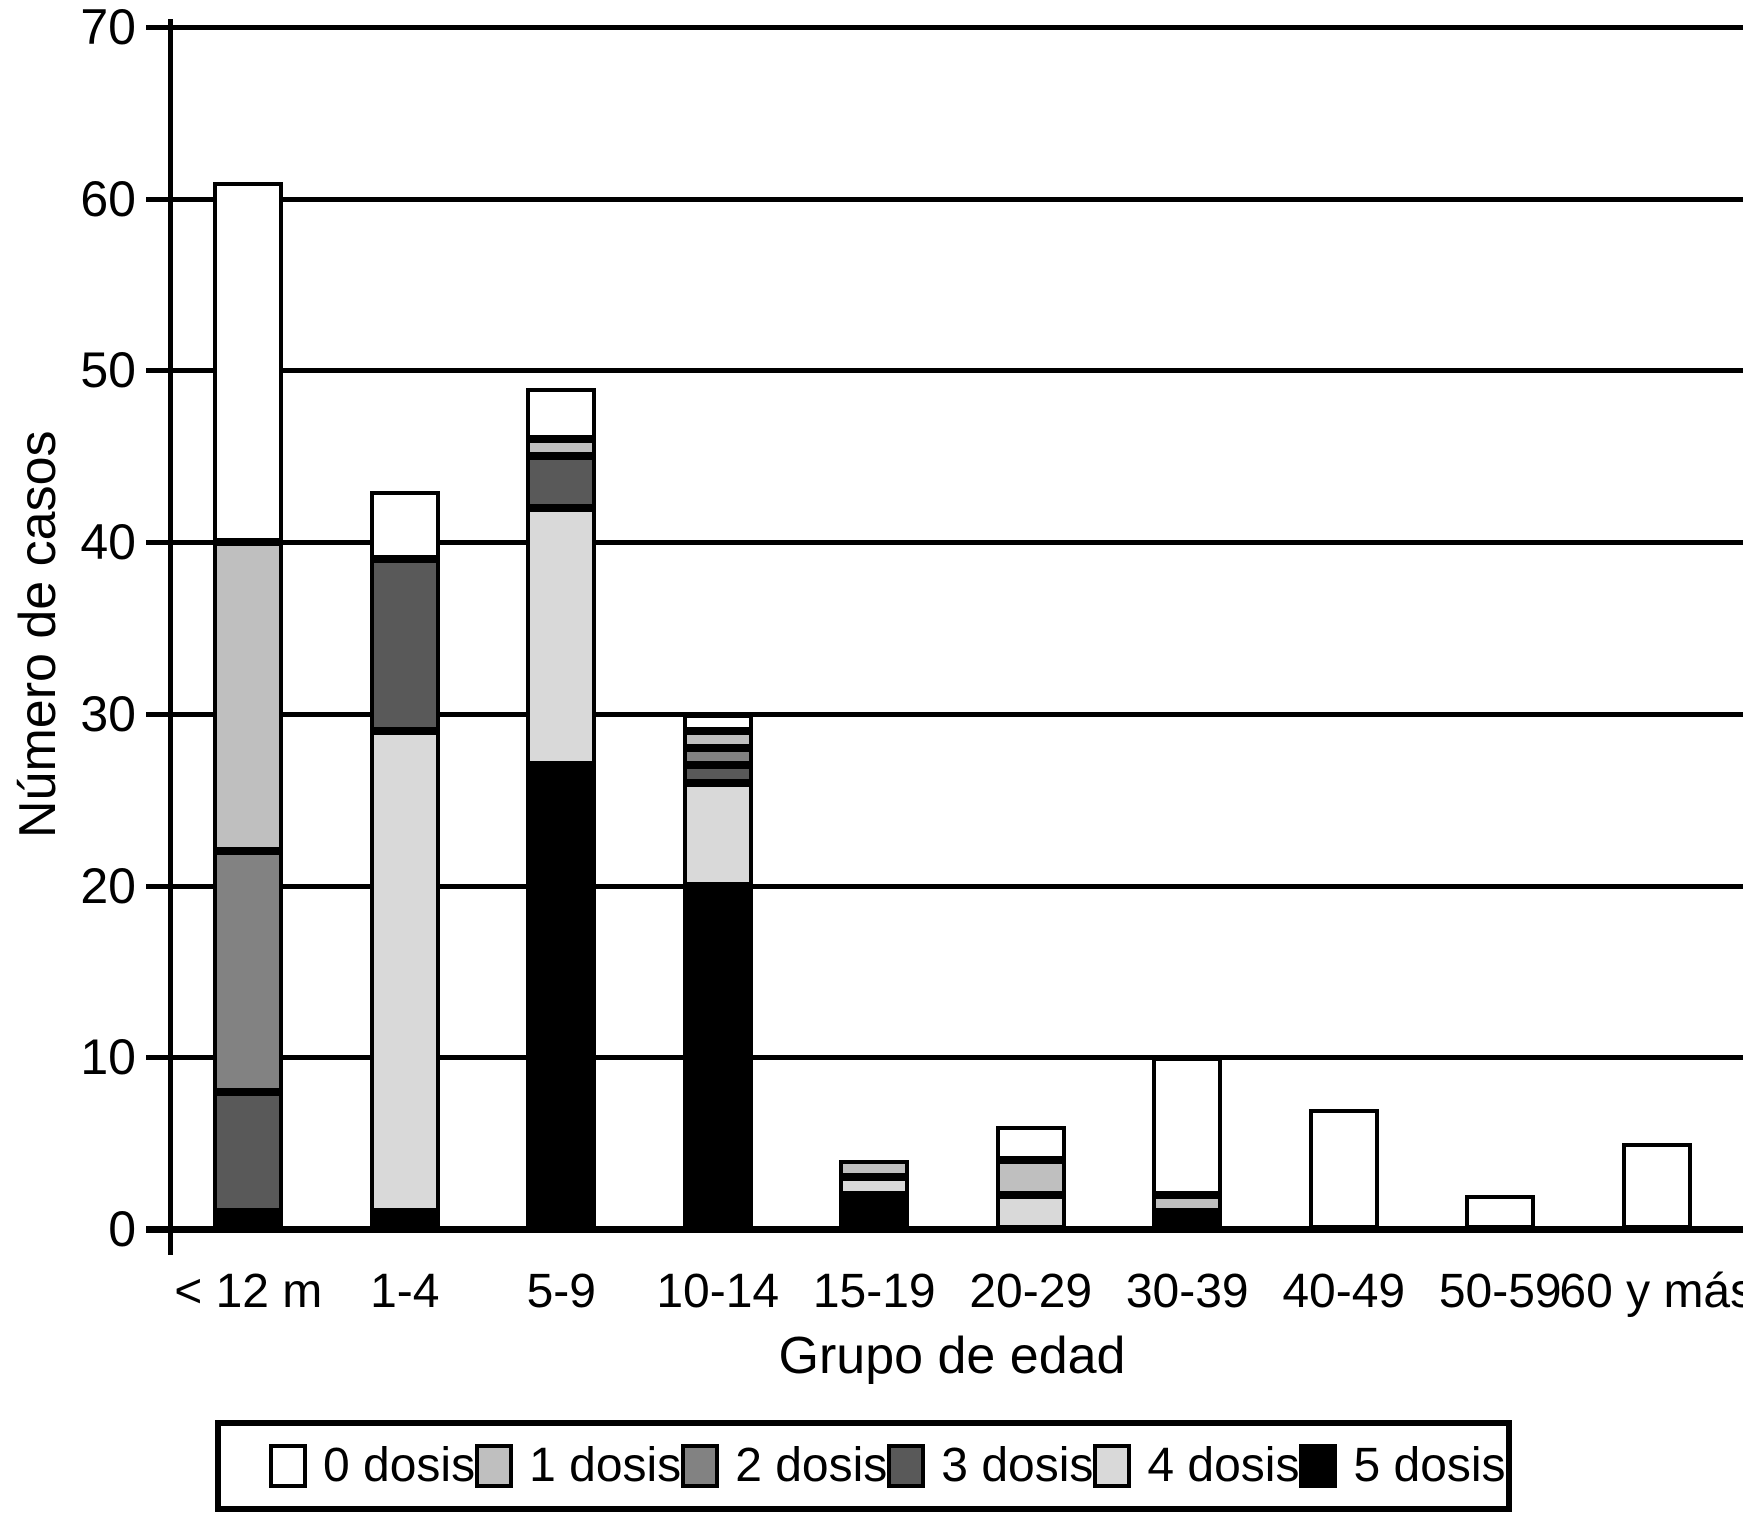  I want to click on x-tick-label: 30-39, so click(1187, 1291).